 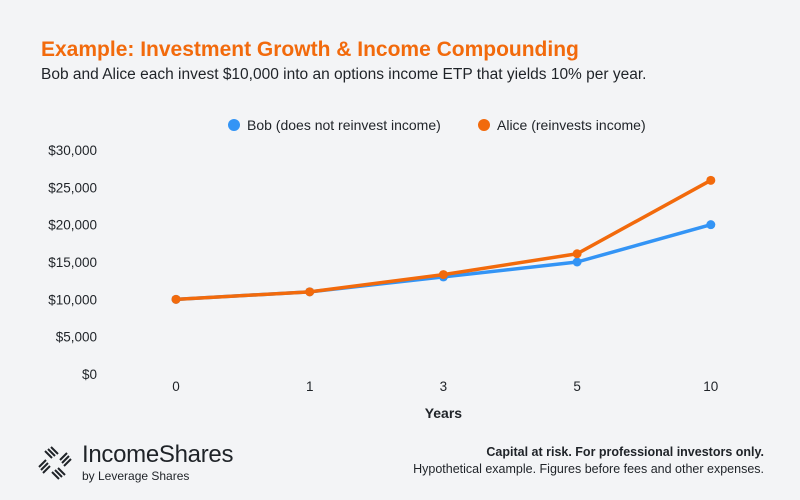 What do you see at coordinates (310, 386) in the screenshot?
I see `x-tick-label: 1` at bounding box center [310, 386].